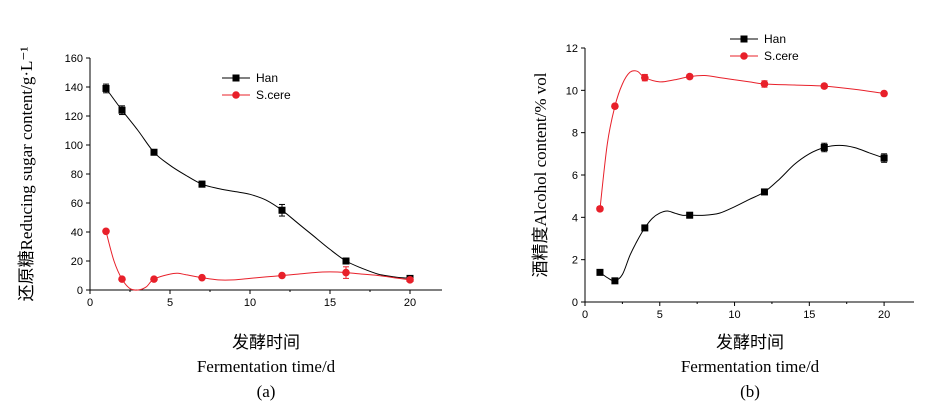 This screenshot has height=405, width=939. I want to click on y-axis-label: 酒精度Alcohol content/% vol, so click(541, 174).